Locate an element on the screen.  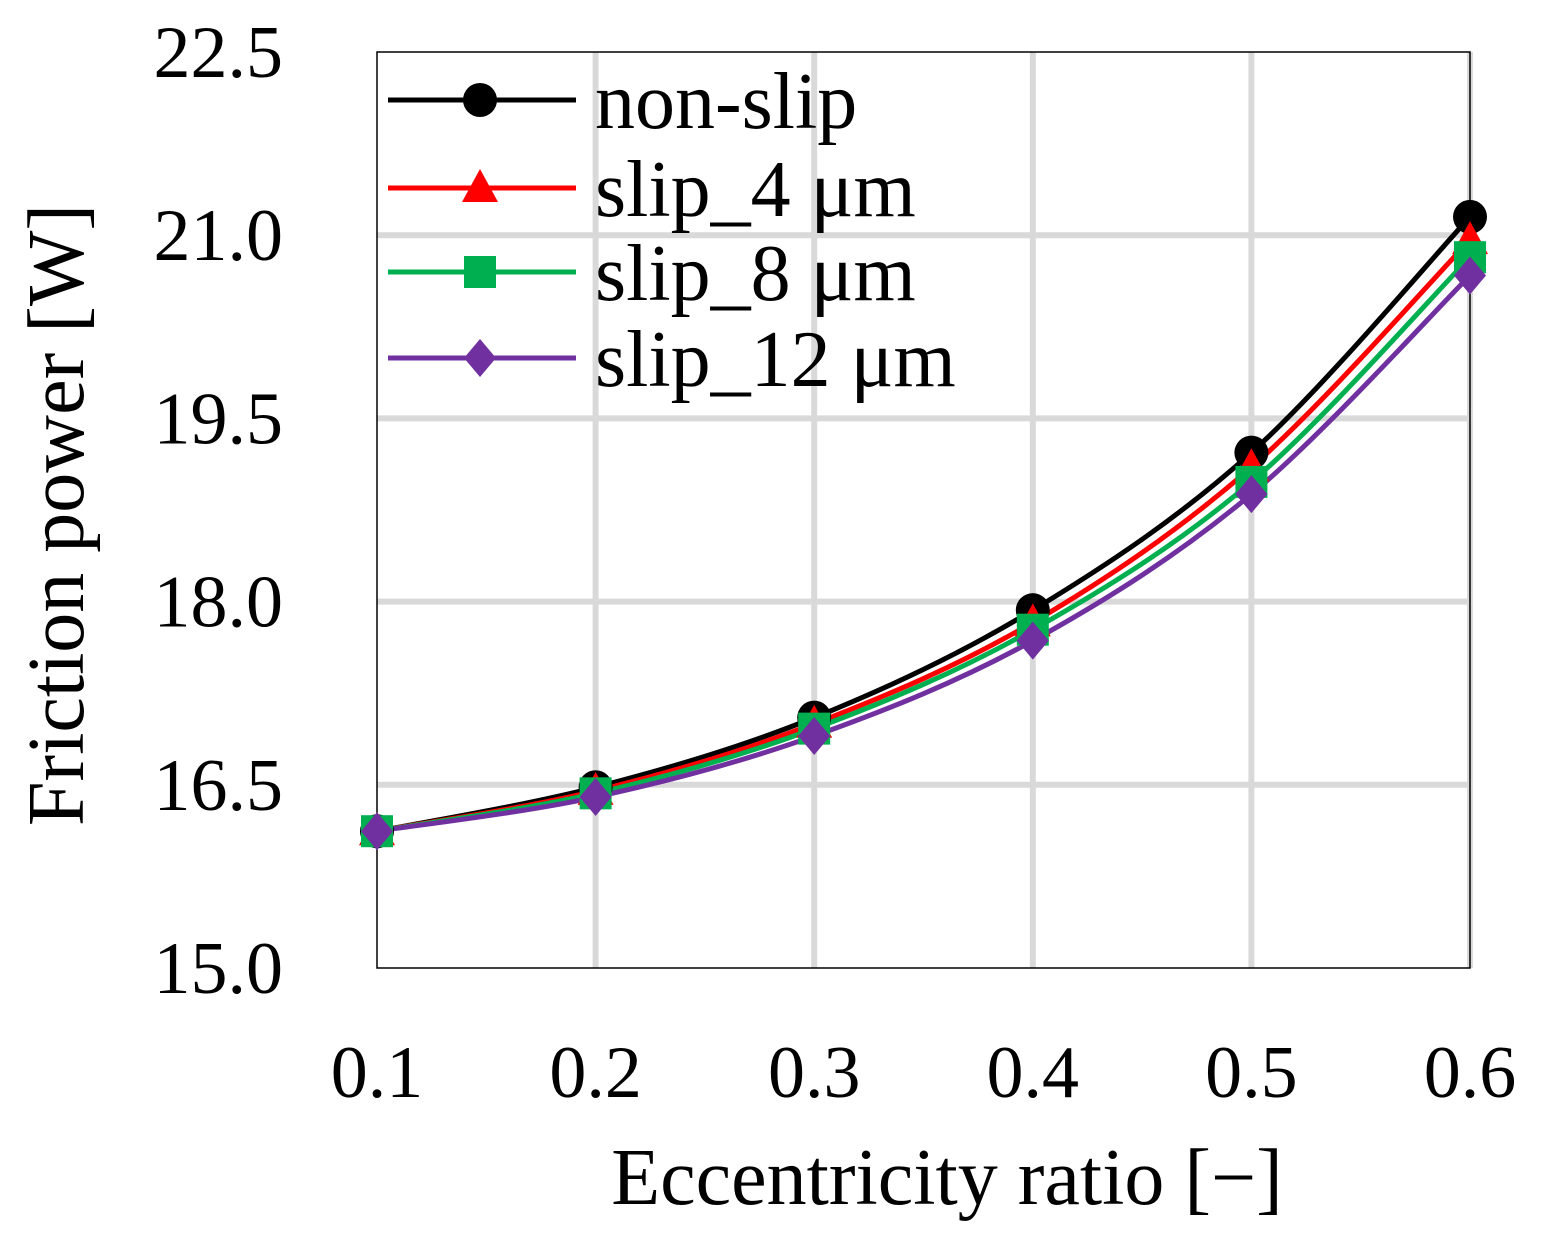
legend-item: slip_12 μm is located at coordinates (672, 360).